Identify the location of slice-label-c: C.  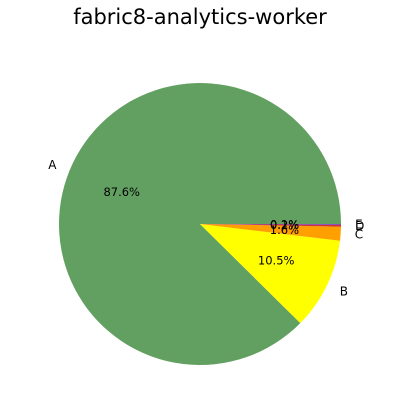
(359, 235).